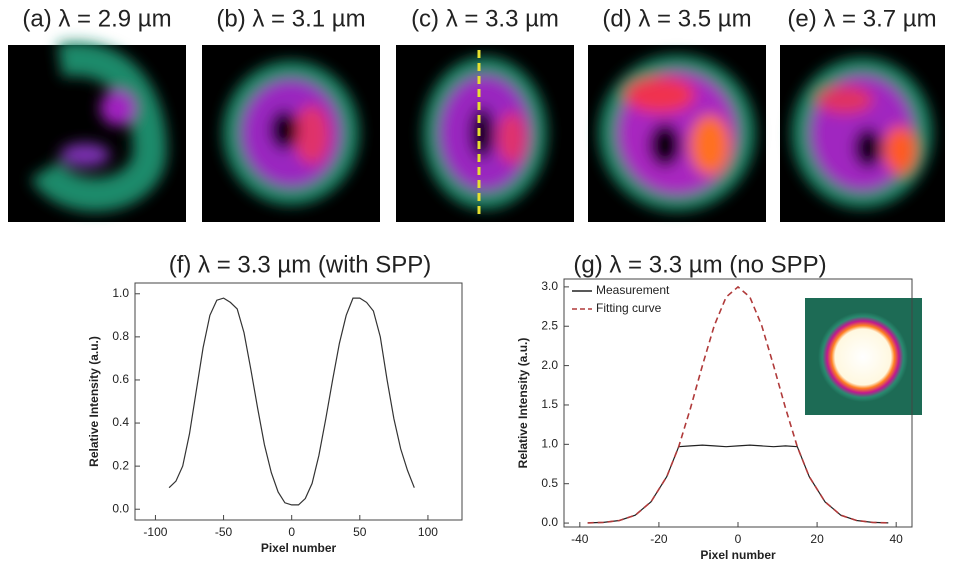 This screenshot has width=953, height=569. Describe the element at coordinates (817, 539) in the screenshot. I see `x-tick-label: 20` at that location.